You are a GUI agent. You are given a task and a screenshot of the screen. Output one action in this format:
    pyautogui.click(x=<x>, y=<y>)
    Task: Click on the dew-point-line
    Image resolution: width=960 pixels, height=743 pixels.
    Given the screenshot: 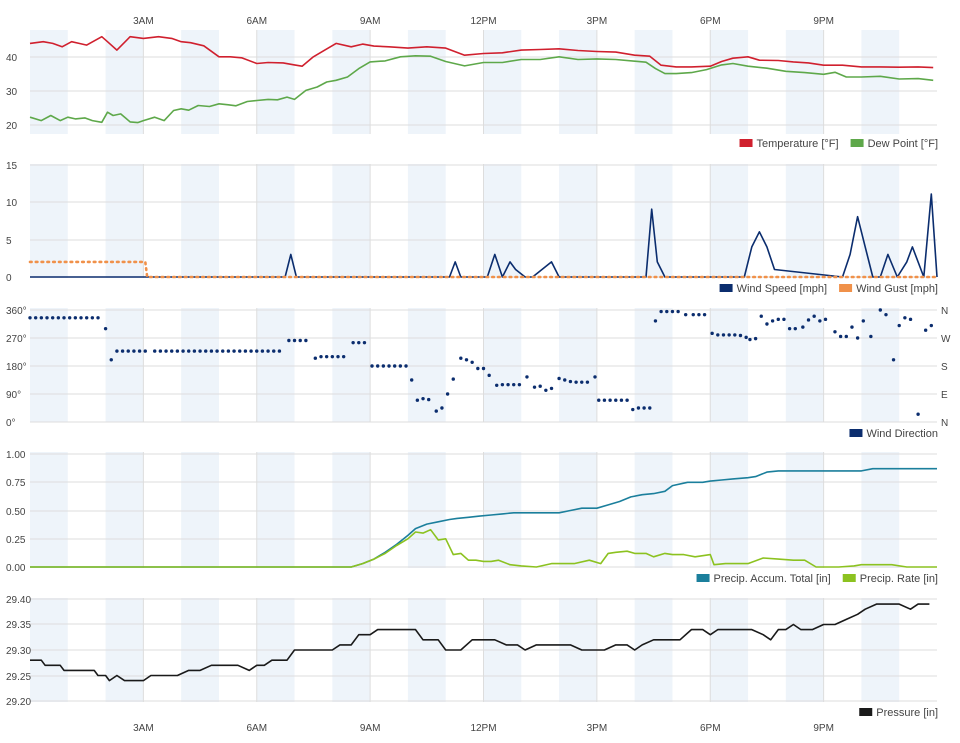 What is the action you would take?
    pyautogui.click(x=481, y=89)
    